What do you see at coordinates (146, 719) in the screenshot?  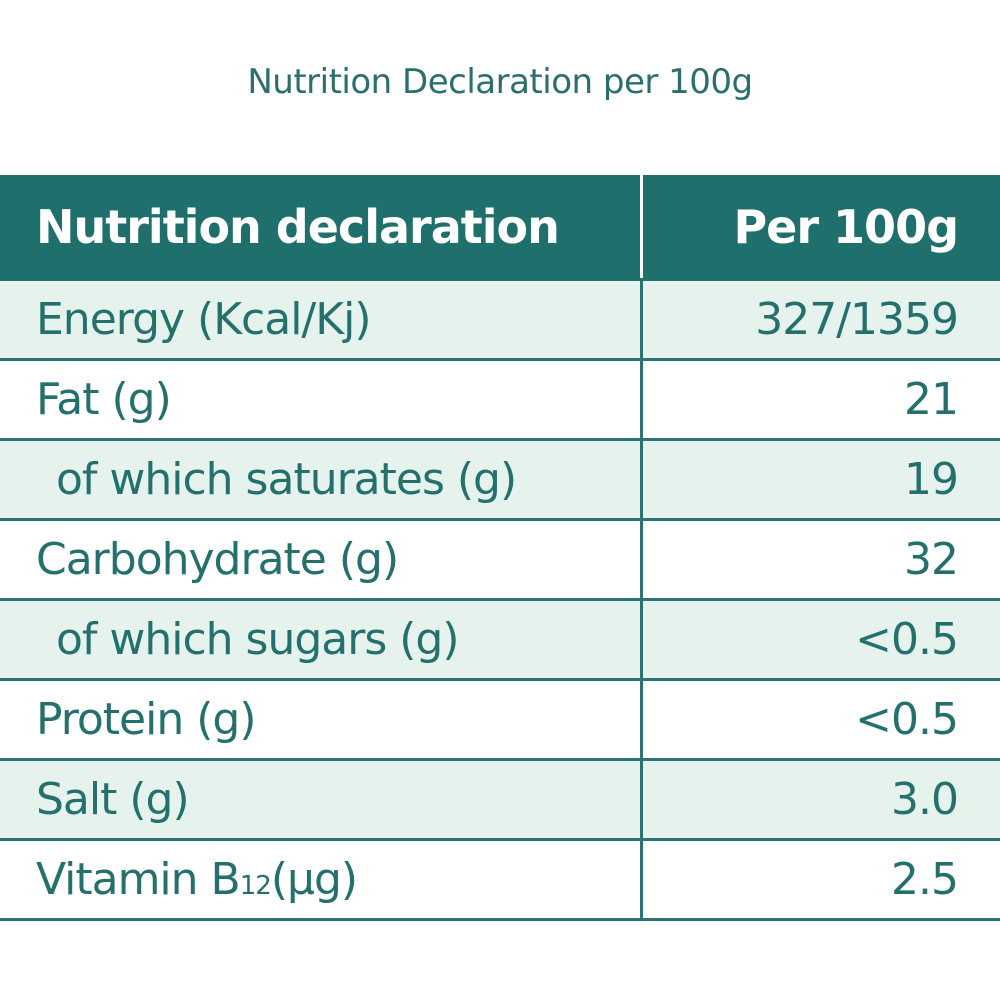 I see `row-name: Protein (g)` at bounding box center [146, 719].